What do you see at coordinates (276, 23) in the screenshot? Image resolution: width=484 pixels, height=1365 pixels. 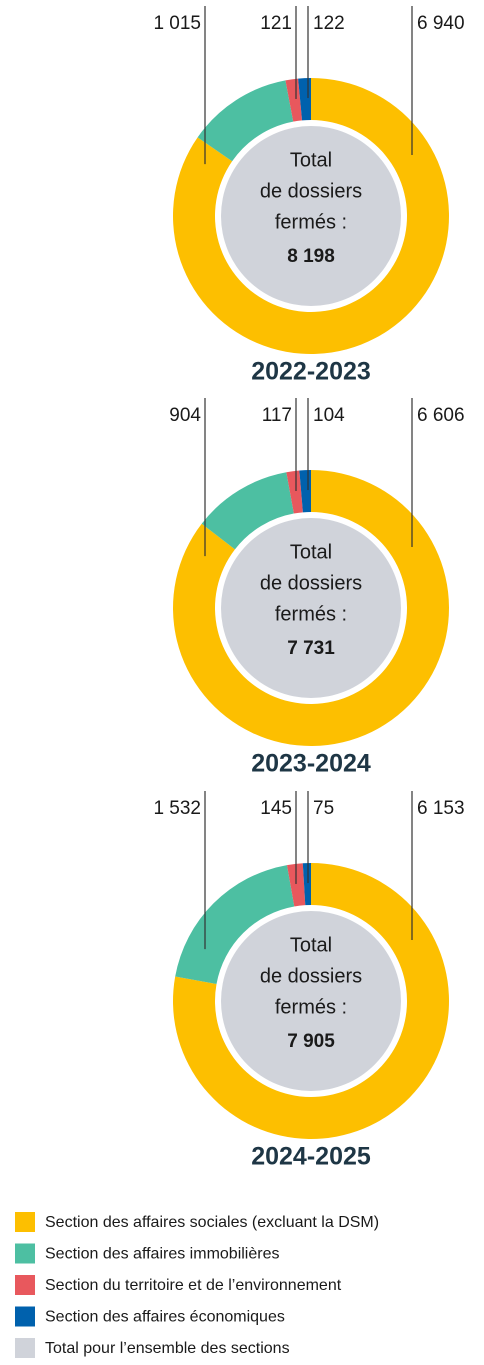 I see `value-label: 121` at bounding box center [276, 23].